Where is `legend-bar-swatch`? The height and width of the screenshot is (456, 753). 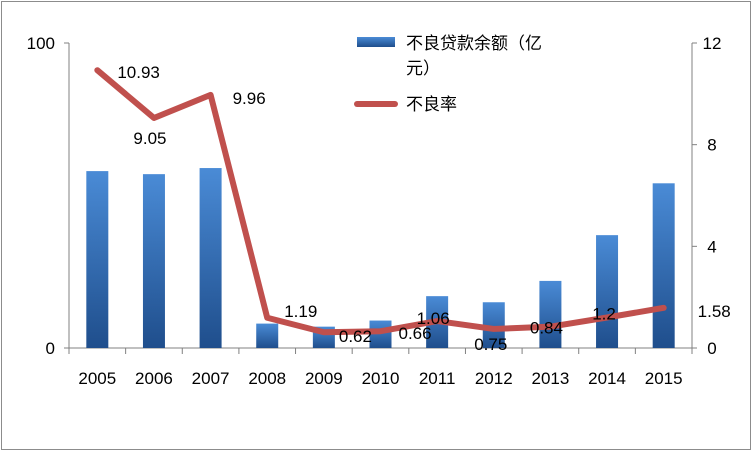 legend-bar-swatch is located at coordinates (376, 42).